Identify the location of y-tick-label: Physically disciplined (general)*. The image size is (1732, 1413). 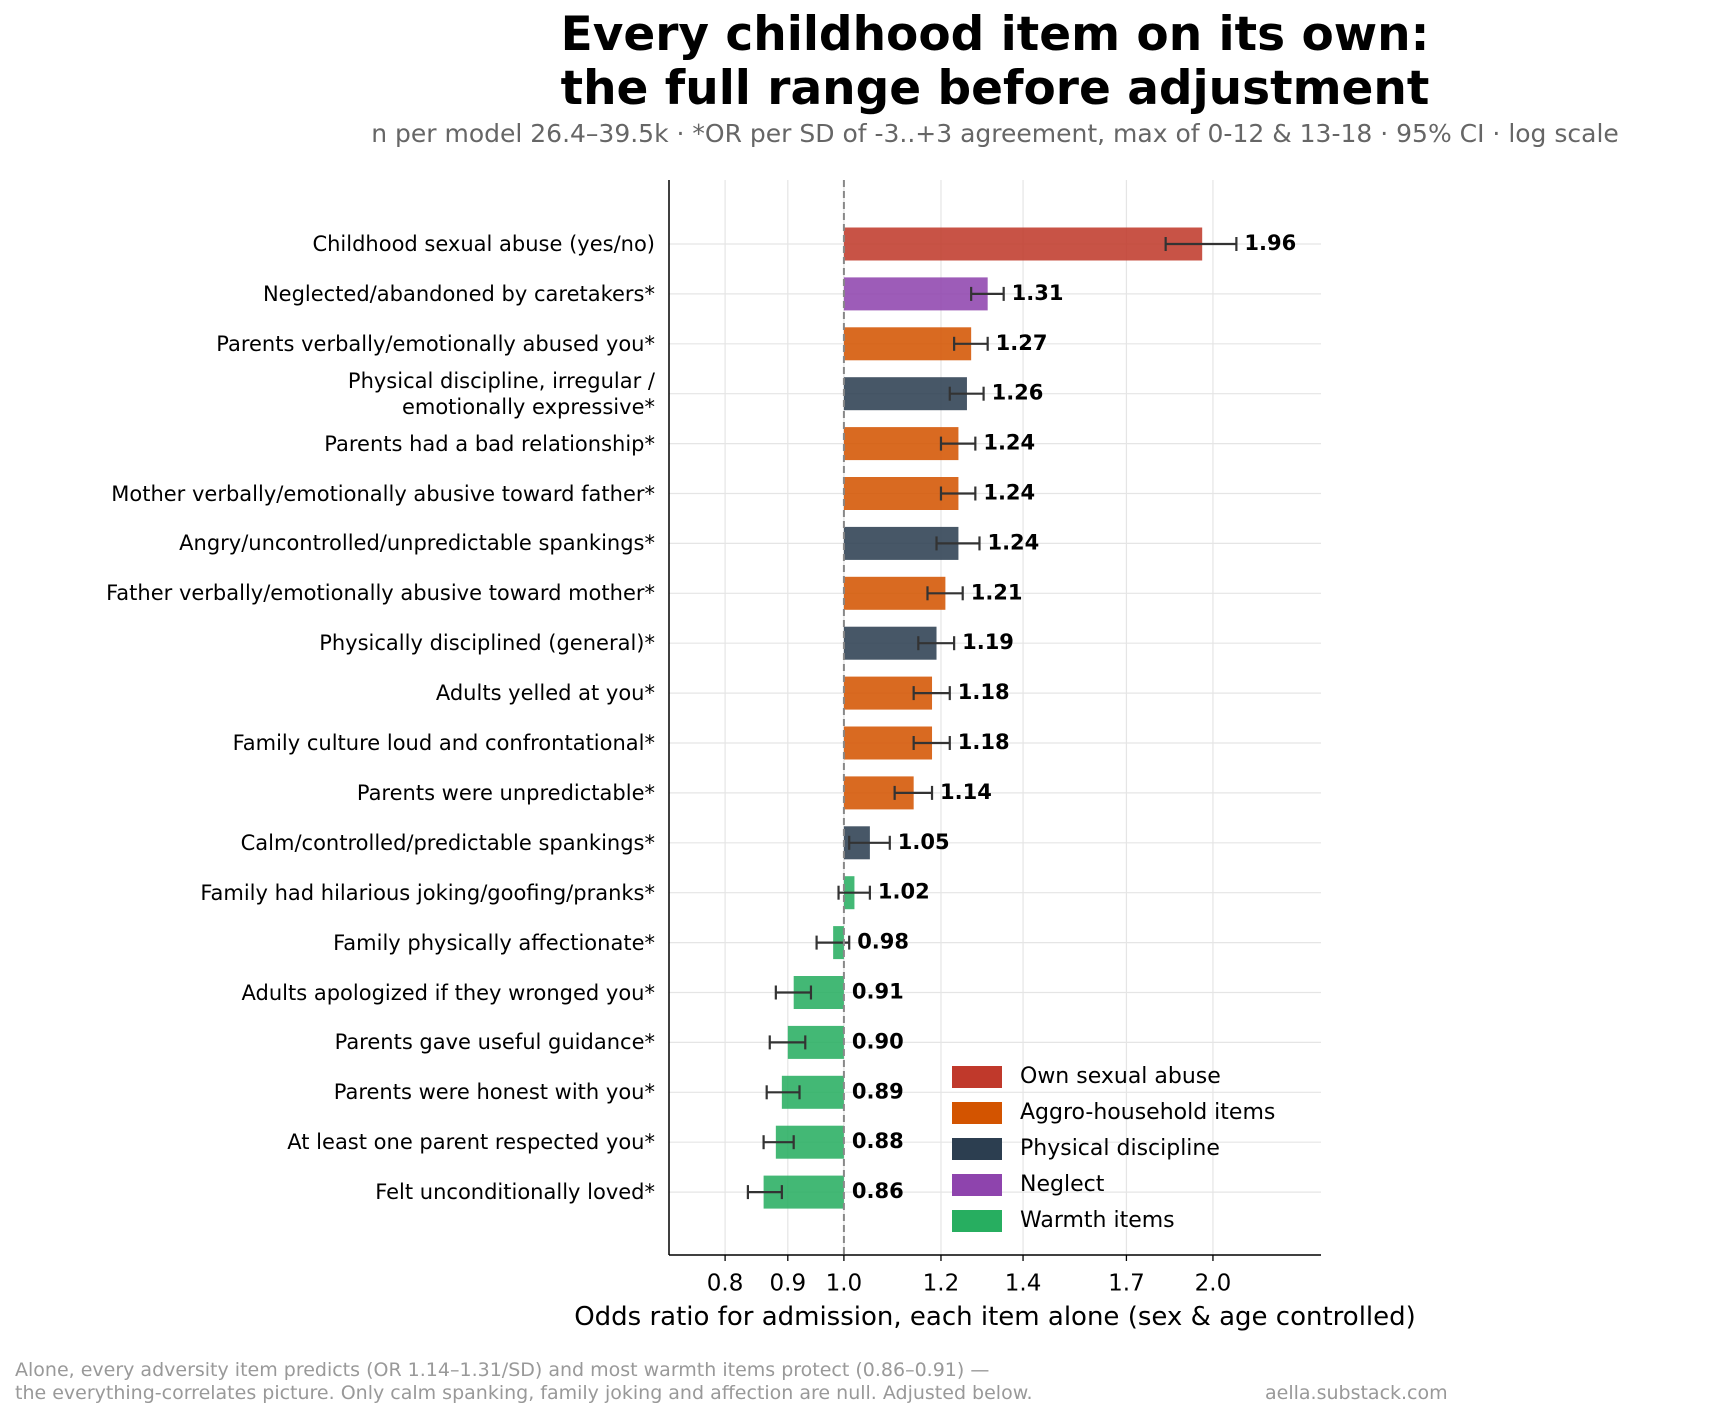
(487, 643).